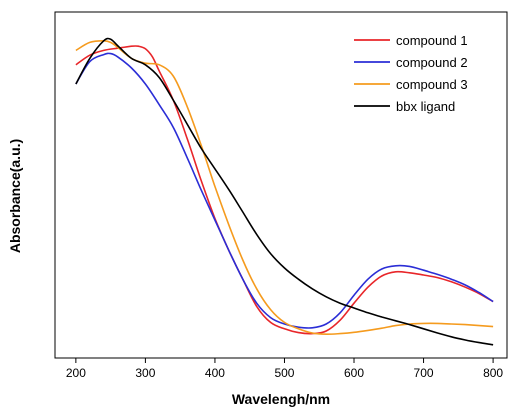 The height and width of the screenshot is (412, 522). Describe the element at coordinates (493, 373) in the screenshot. I see `x-tick-label: 800` at that location.